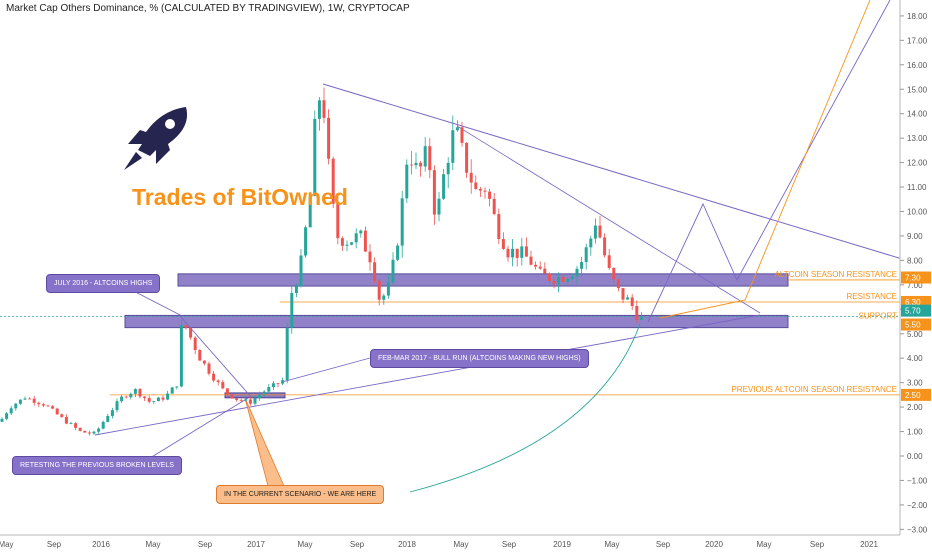 This screenshot has height=555, width=932. I want to click on price-tag-5-70-bg, so click(916, 310).